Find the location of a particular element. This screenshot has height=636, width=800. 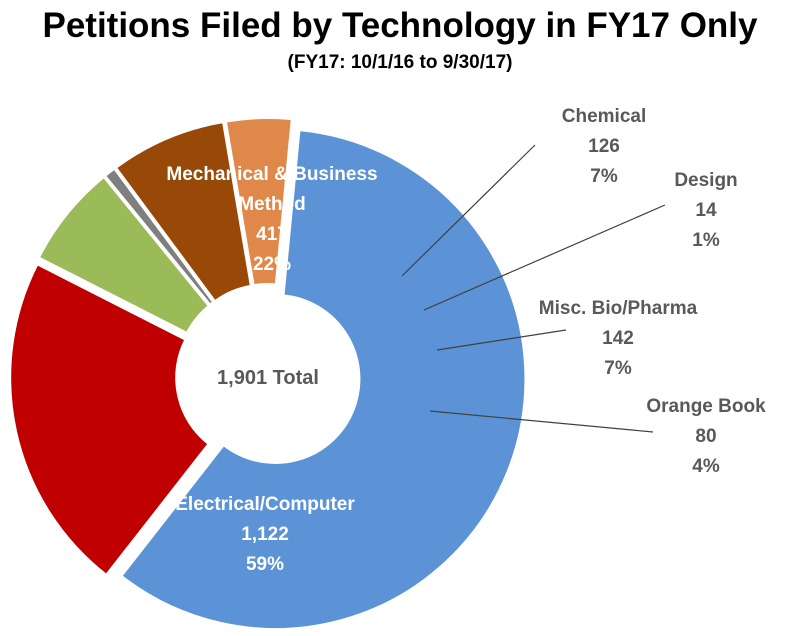

slice-percent-label: 1% is located at coordinates (706, 240).